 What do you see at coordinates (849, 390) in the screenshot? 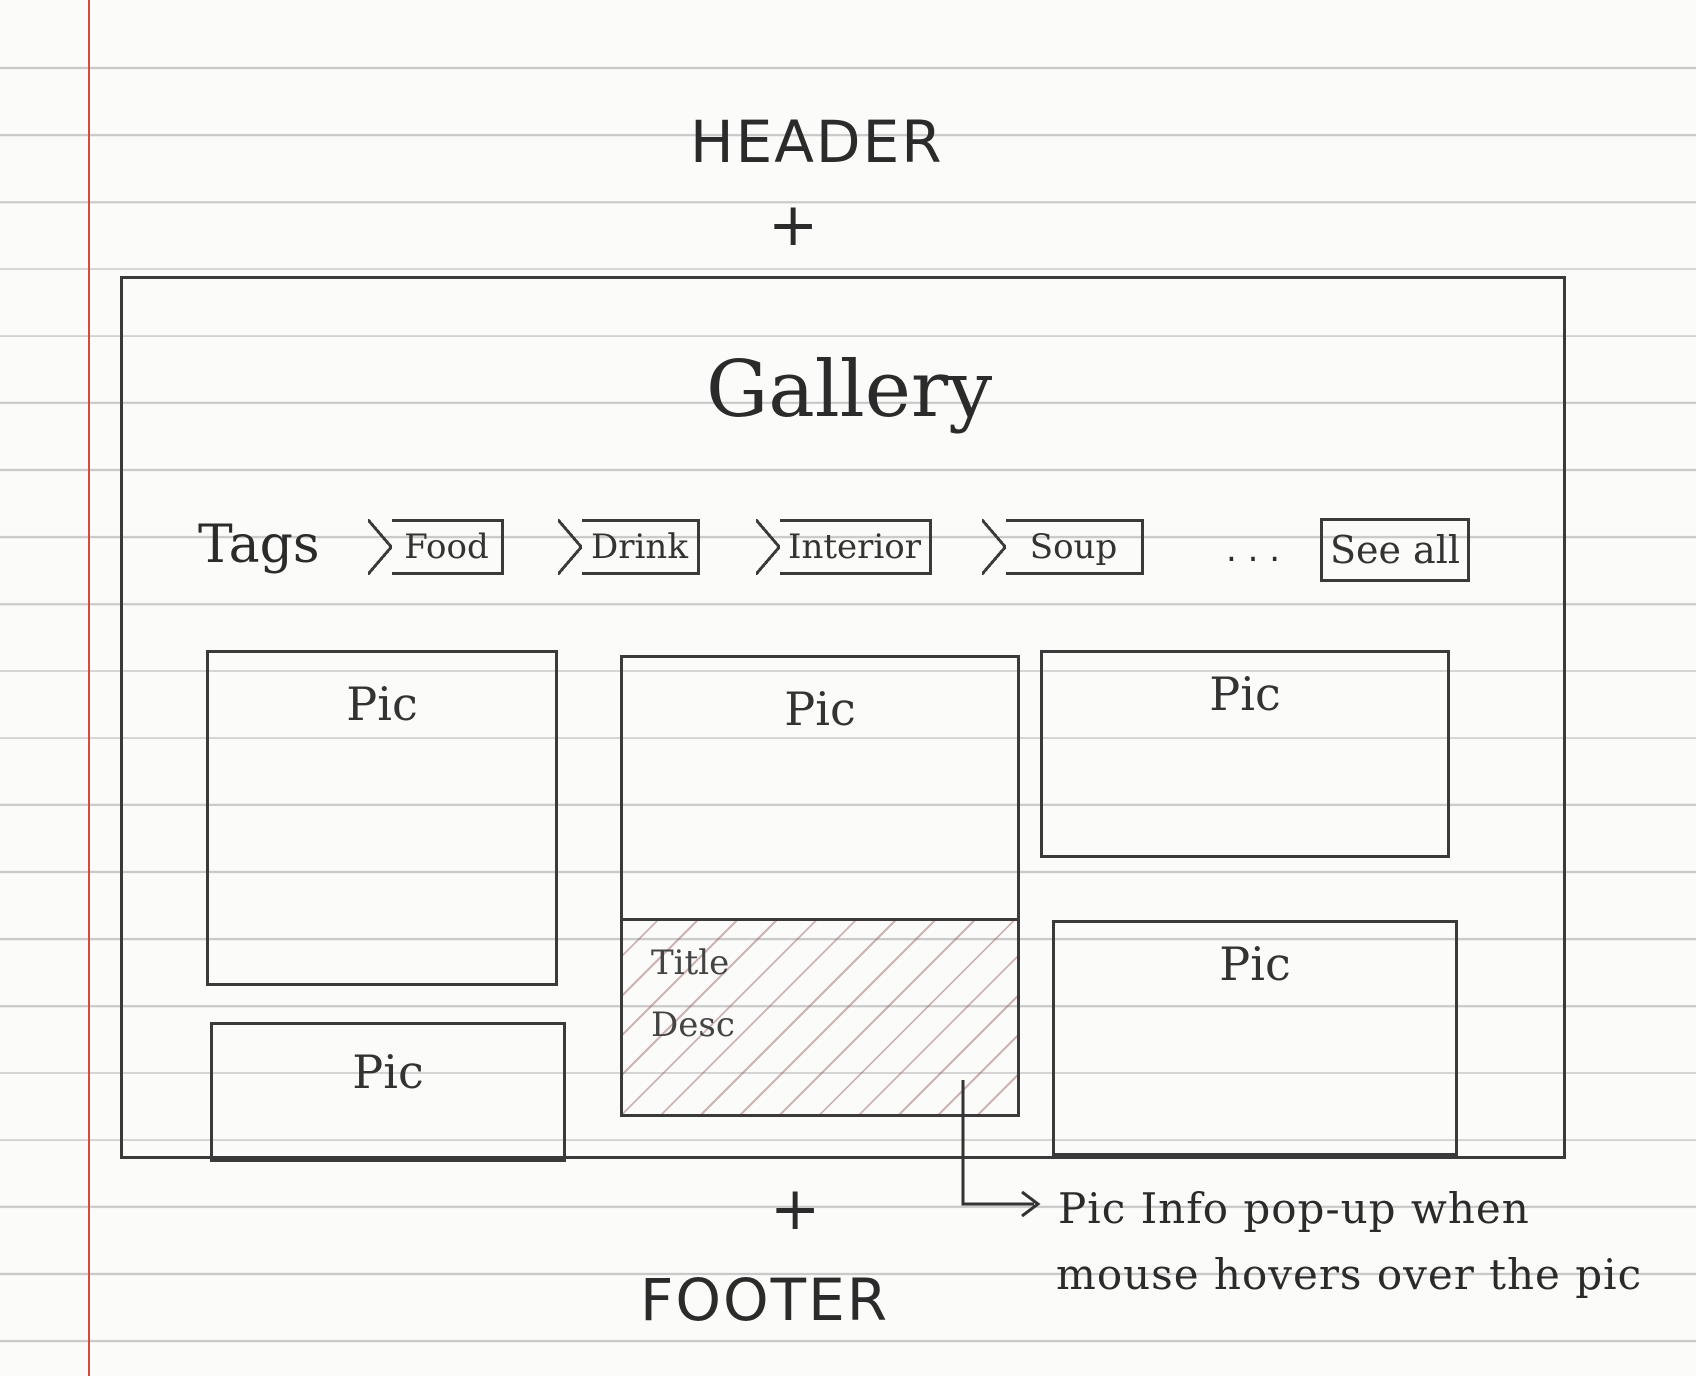
I see `gallery-title: Gallery` at bounding box center [849, 390].